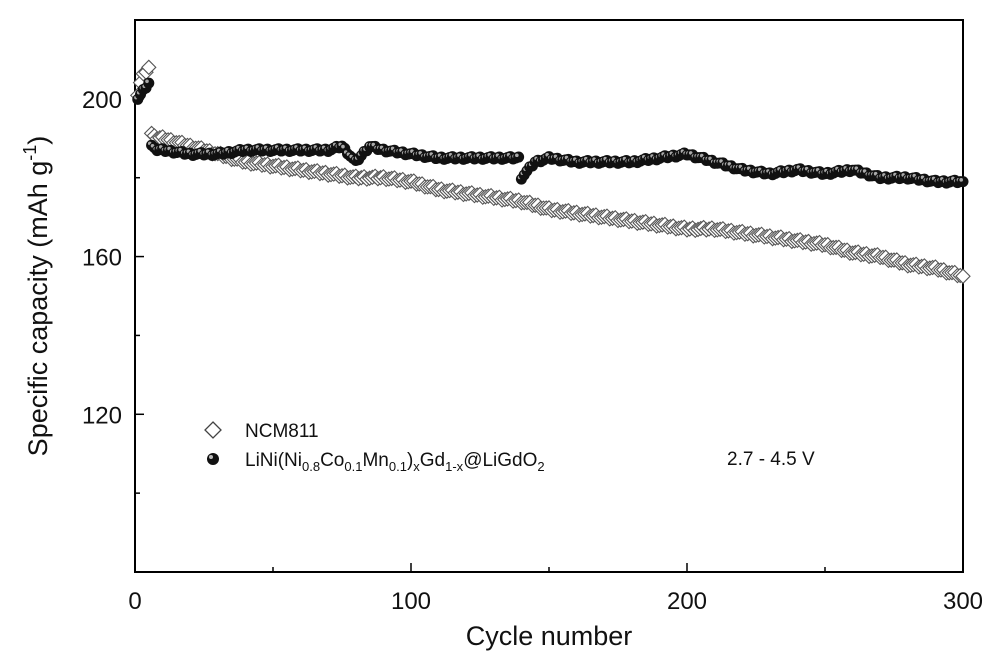 Image resolution: width=1000 pixels, height=661 pixels. What do you see at coordinates (213, 459) in the screenshot?
I see `legend-gd-marker` at bounding box center [213, 459].